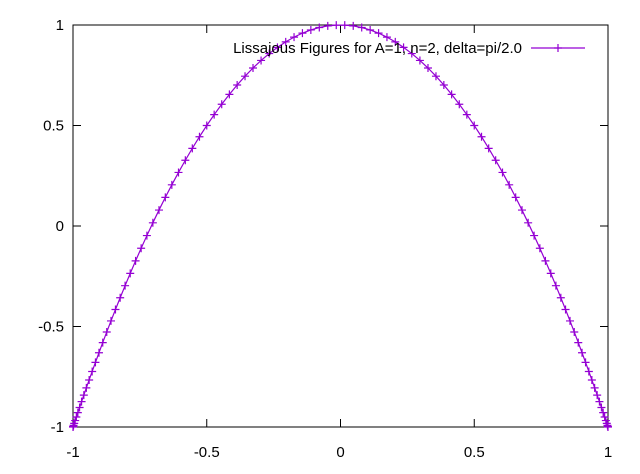 The width and height of the screenshot is (640, 474). What do you see at coordinates (207, 452) in the screenshot?
I see `x-tick-label: -0.5` at bounding box center [207, 452].